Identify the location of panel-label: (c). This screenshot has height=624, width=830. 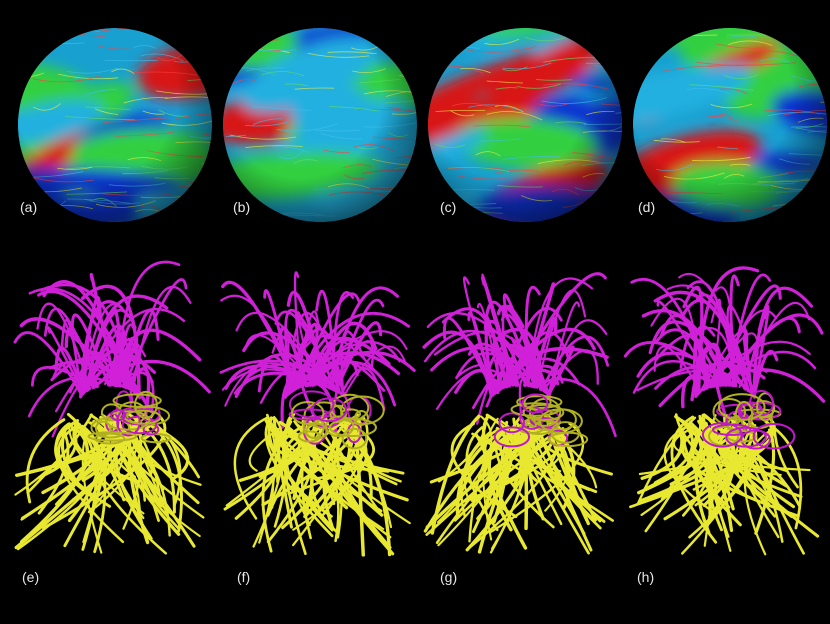
(448, 207).